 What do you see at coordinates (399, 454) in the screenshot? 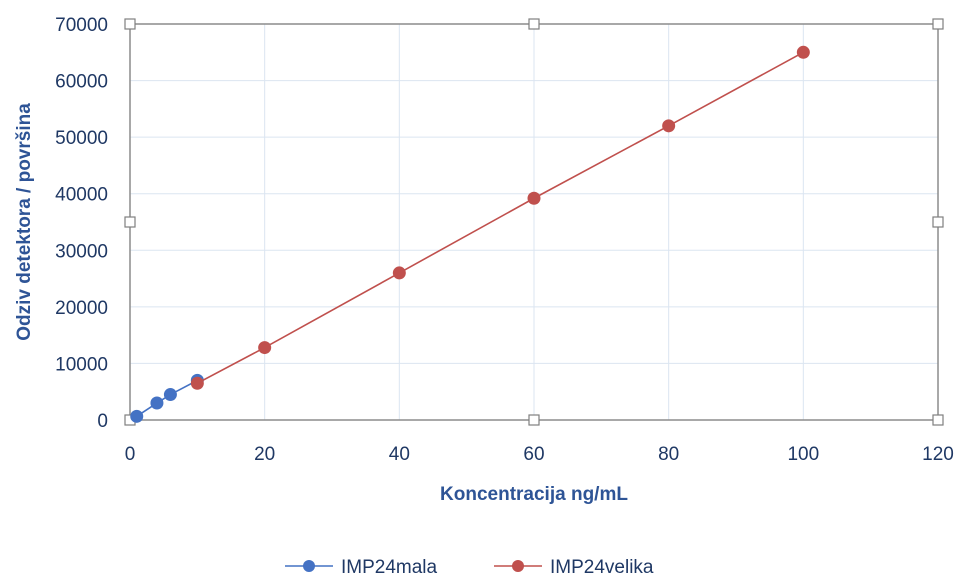
I see `x-tick-label: 40` at bounding box center [399, 454].